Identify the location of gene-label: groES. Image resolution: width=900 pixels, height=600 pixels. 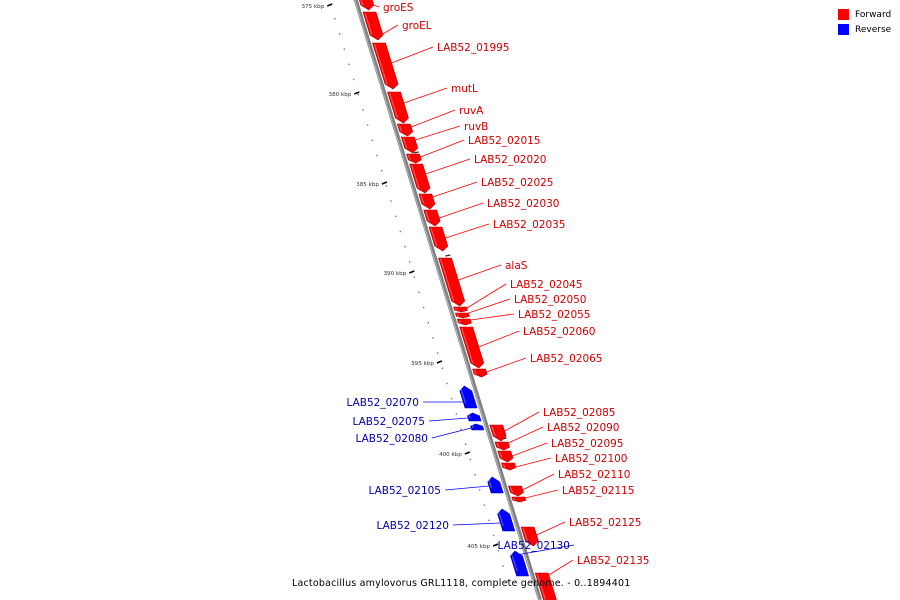
(398, 8).